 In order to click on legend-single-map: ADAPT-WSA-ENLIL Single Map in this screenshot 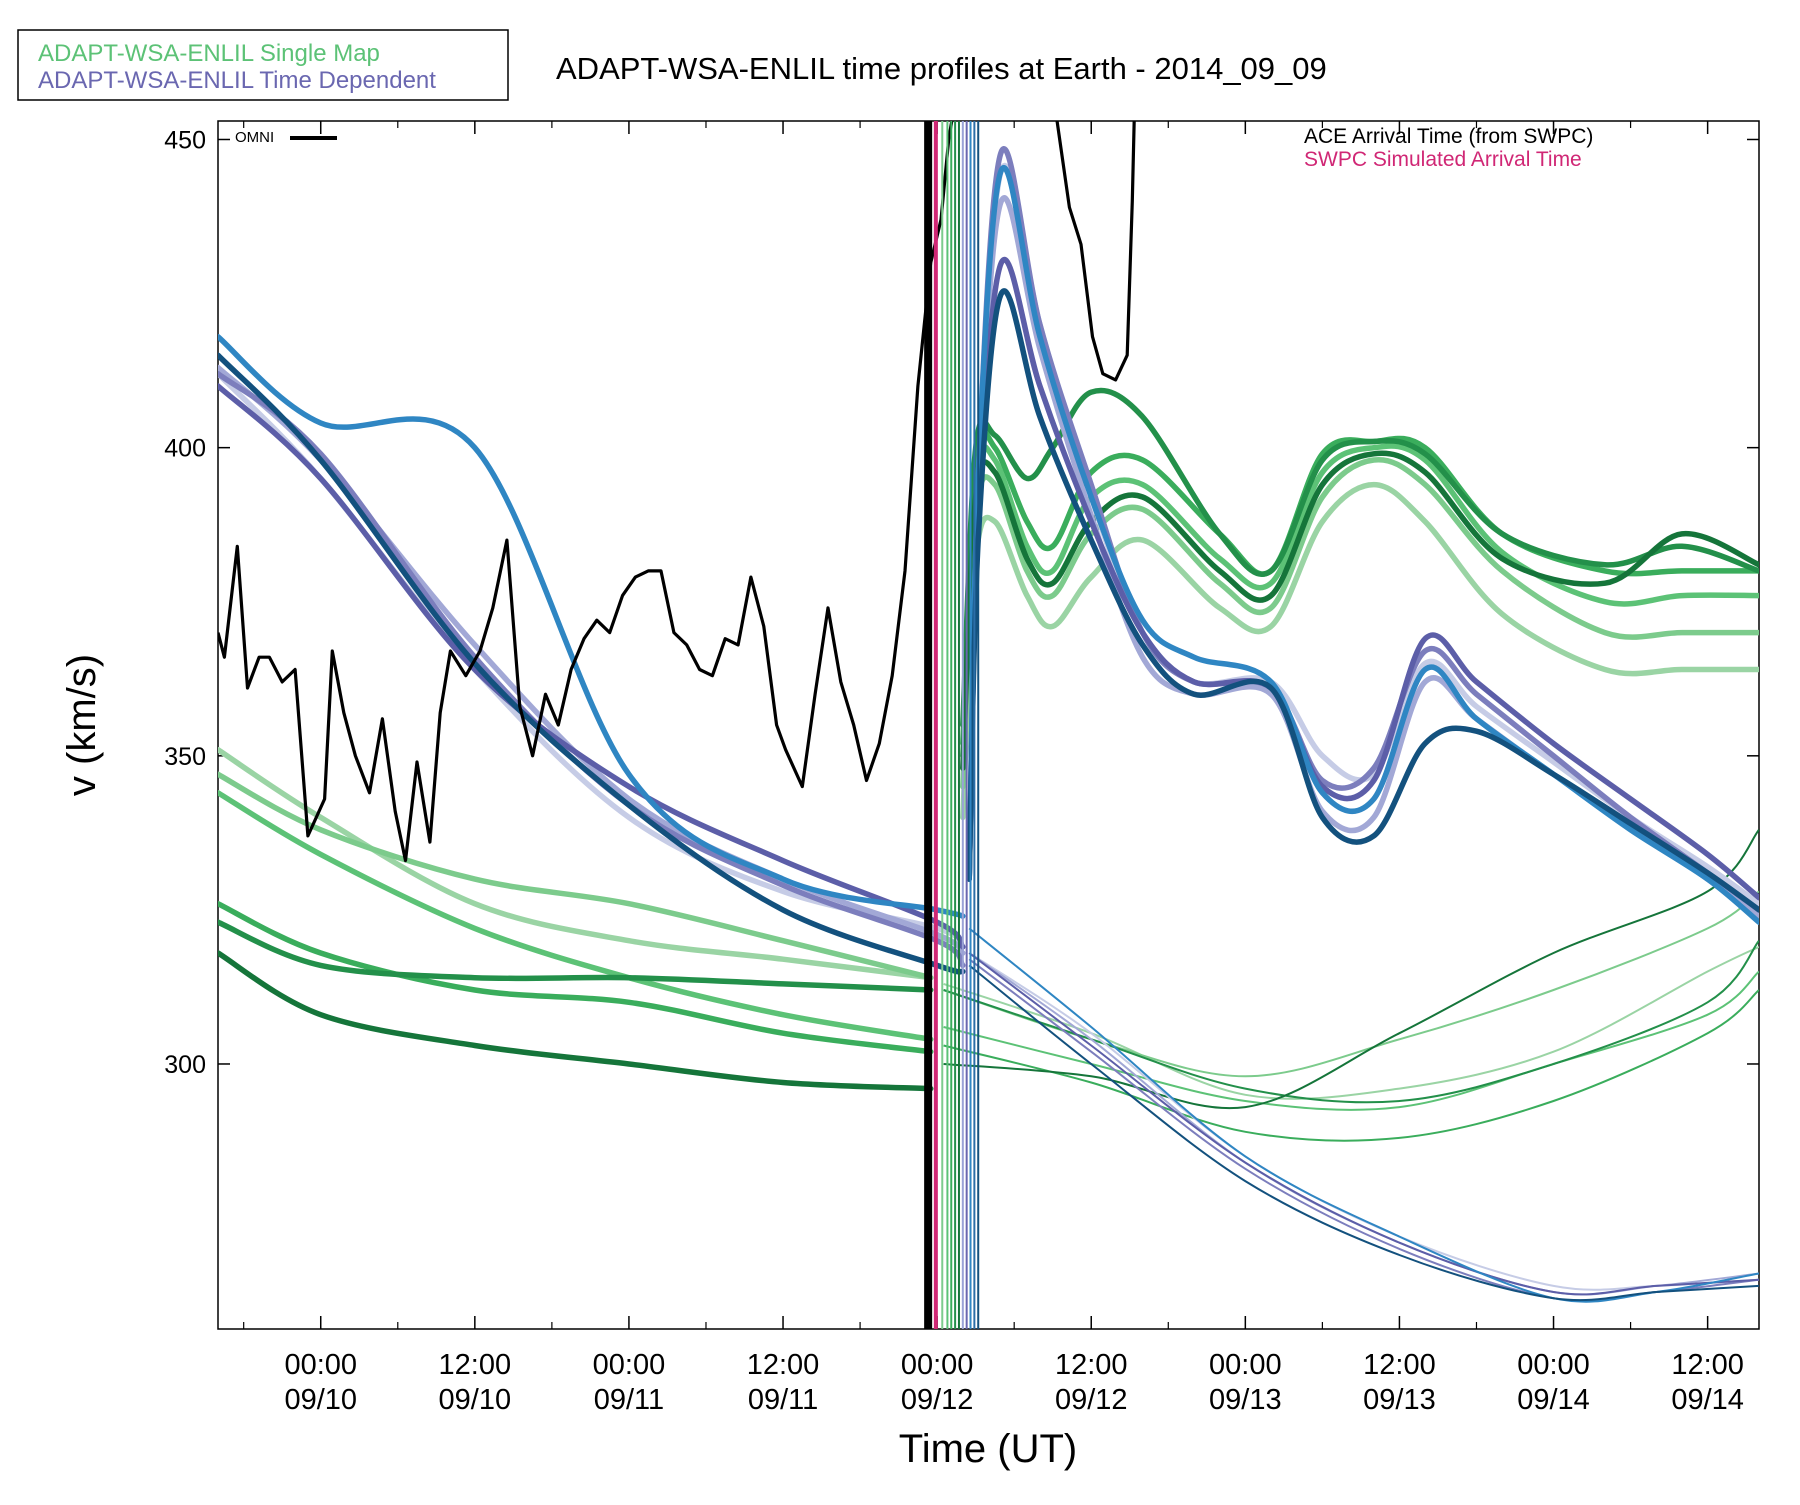, I will do `click(209, 53)`.